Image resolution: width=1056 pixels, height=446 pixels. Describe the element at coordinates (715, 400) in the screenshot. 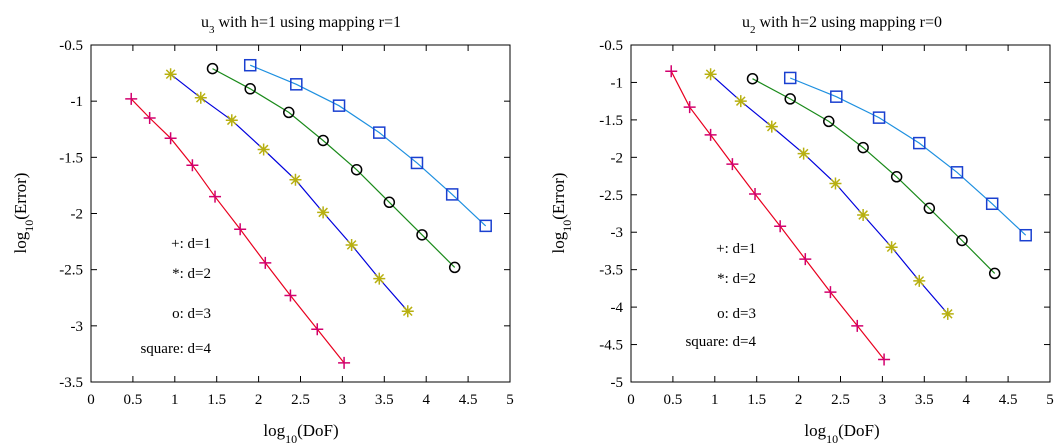

I see `x-tick-label: 1` at that location.